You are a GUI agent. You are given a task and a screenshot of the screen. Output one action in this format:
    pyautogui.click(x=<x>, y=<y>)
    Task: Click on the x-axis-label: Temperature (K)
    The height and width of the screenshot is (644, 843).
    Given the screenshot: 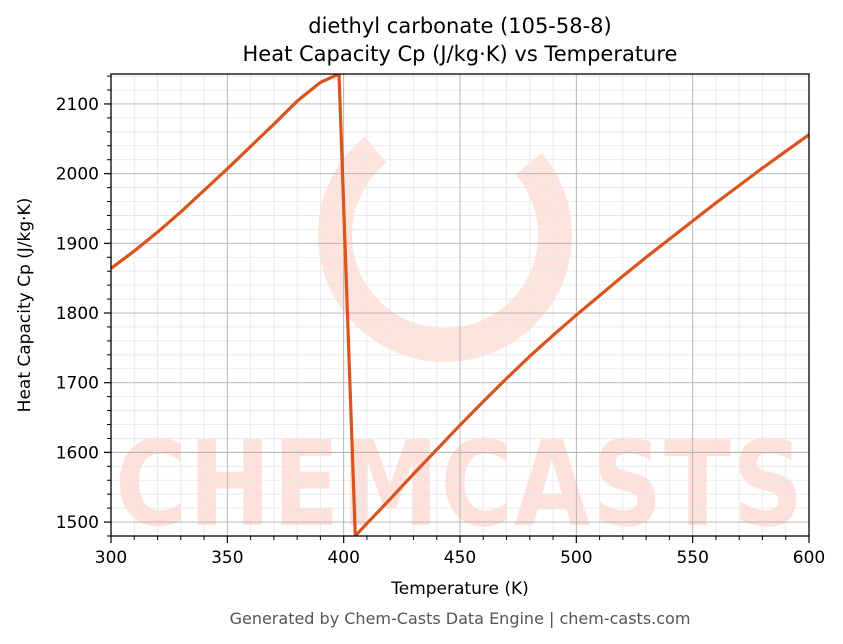 What is the action you would take?
    pyautogui.click(x=459, y=589)
    